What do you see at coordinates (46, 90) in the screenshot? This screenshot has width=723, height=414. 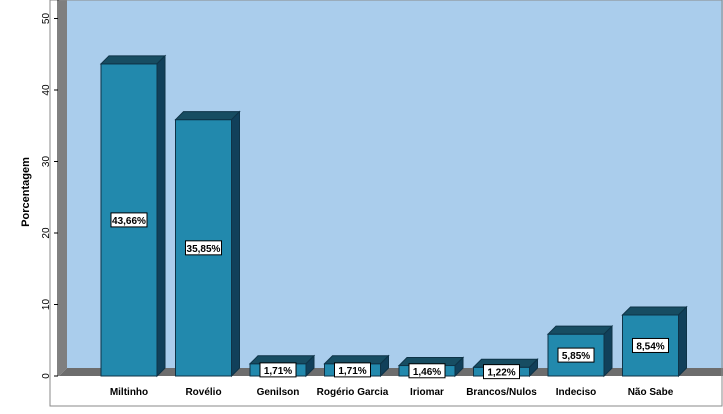 I see `y-tick-label: 40` at bounding box center [46, 90].